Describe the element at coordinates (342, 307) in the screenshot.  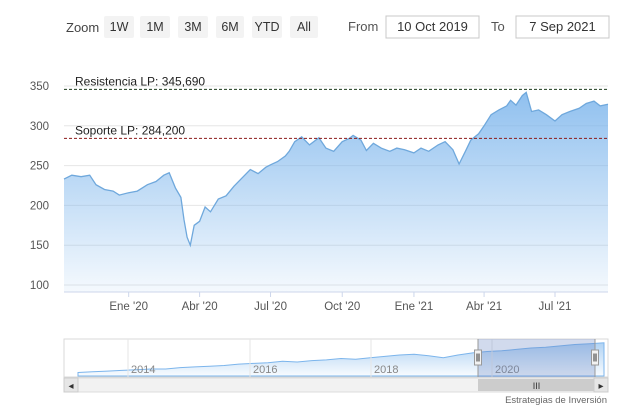
I see `x-tick-label: Oct '20` at that location.